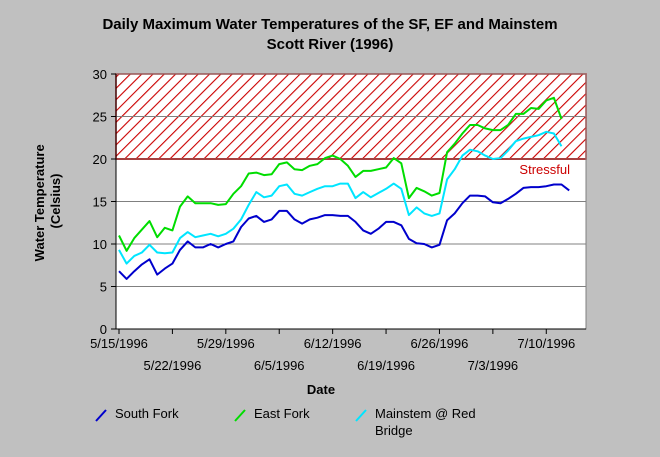 Image resolution: width=660 pixels, height=457 pixels. Describe the element at coordinates (333, 343) in the screenshot. I see `x-tick-label: 6/12/1996` at that location.